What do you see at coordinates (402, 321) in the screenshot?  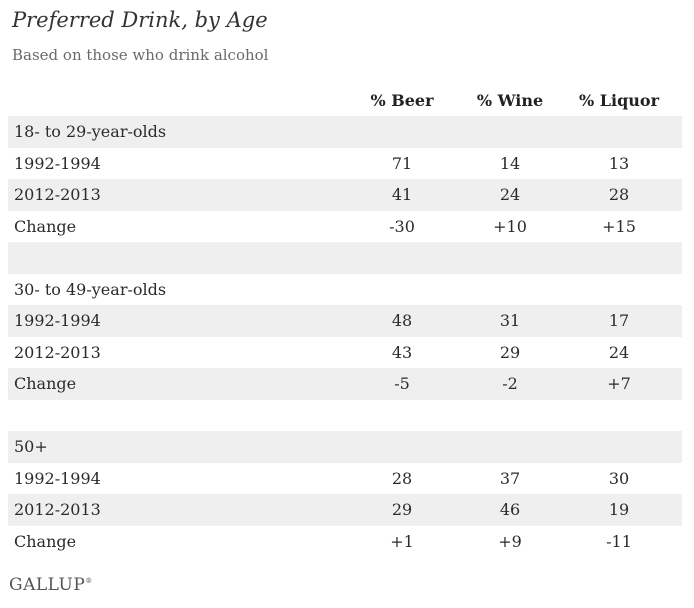 I see `value-cell: 48` at bounding box center [402, 321].